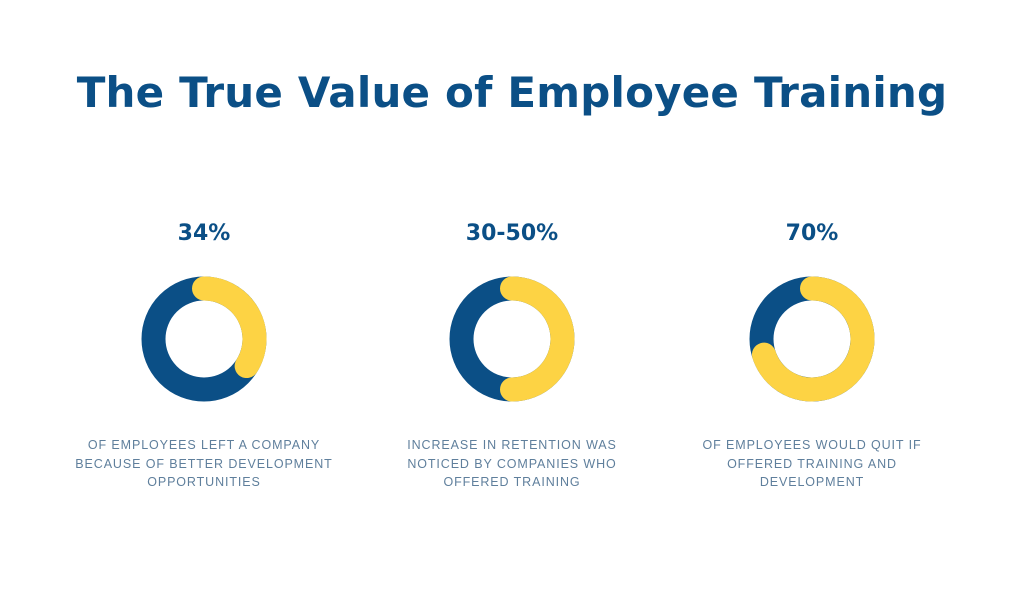 The image size is (1024, 597). What do you see at coordinates (204, 482) in the screenshot?
I see `caption-line: OPPORTUNITIES` at bounding box center [204, 482].